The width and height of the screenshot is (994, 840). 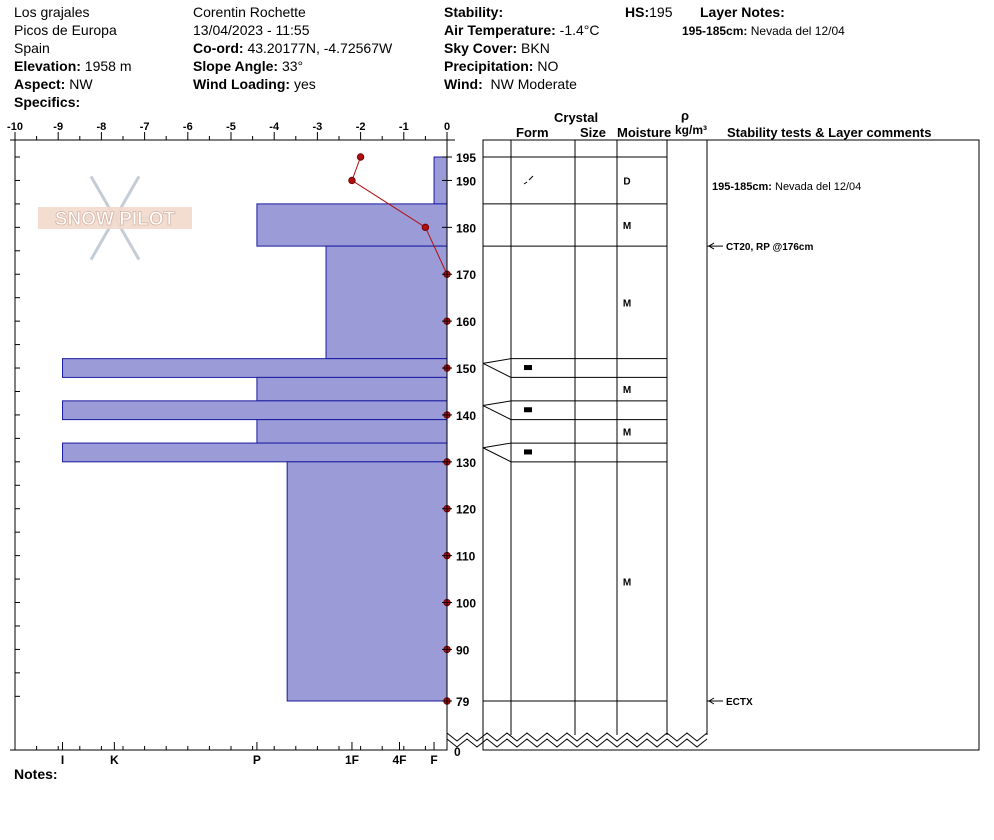 I want to click on density-unit-header: kg/m³, so click(x=691, y=130).